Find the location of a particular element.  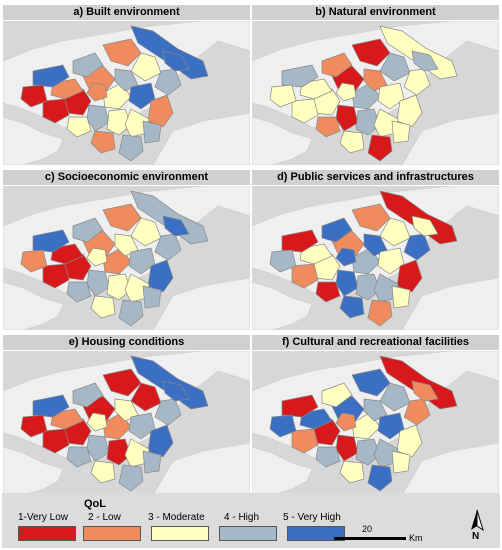

map-panel-b: b) Natural environment is located at coordinates (375, 85).